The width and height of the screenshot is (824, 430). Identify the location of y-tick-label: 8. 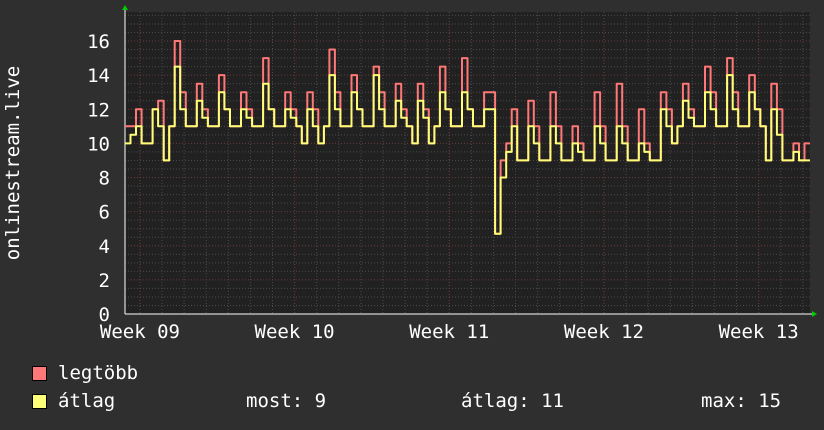
(104, 179).